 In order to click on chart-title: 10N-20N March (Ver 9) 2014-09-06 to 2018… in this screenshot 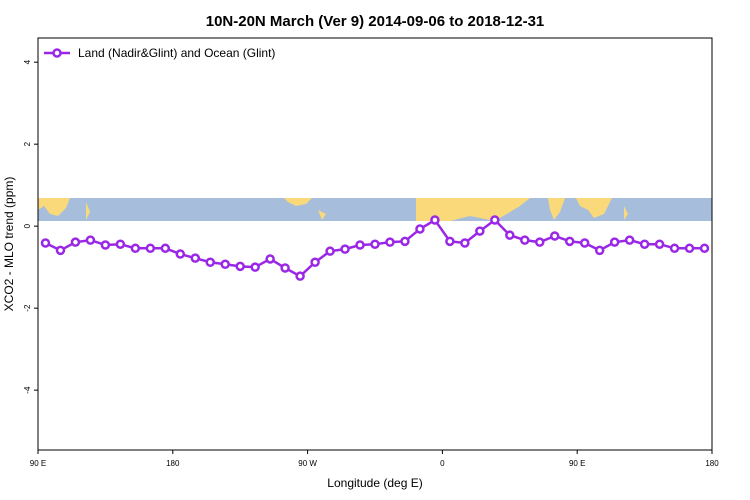, I will do `click(375, 21)`.